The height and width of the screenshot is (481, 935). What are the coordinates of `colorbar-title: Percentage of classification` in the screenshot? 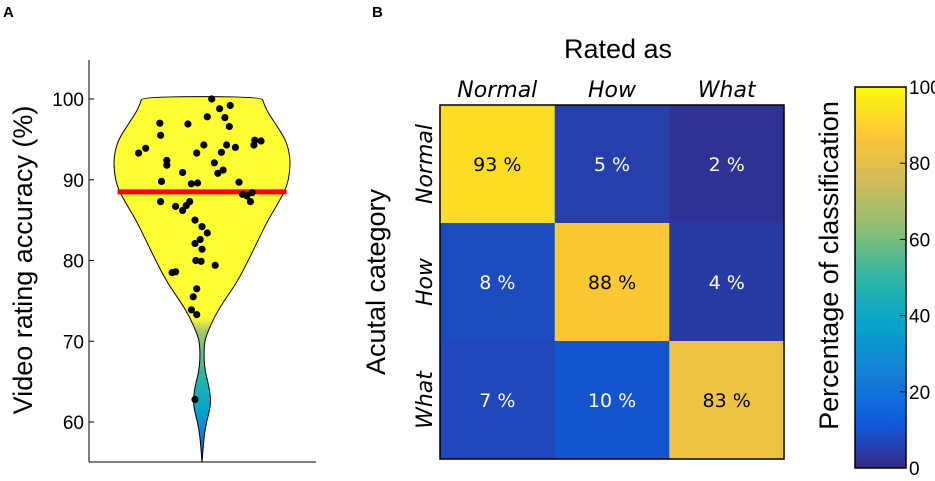 It's located at (829, 265).